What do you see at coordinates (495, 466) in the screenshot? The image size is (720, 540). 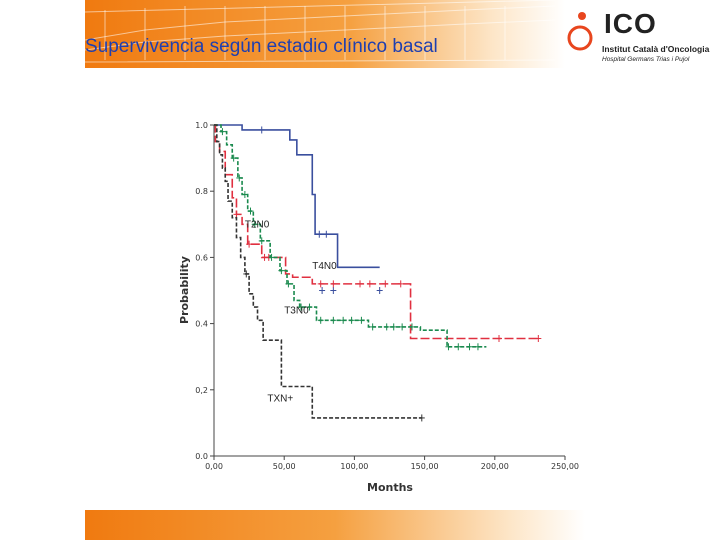 I see `x-tick-label: 200,00` at bounding box center [495, 466].